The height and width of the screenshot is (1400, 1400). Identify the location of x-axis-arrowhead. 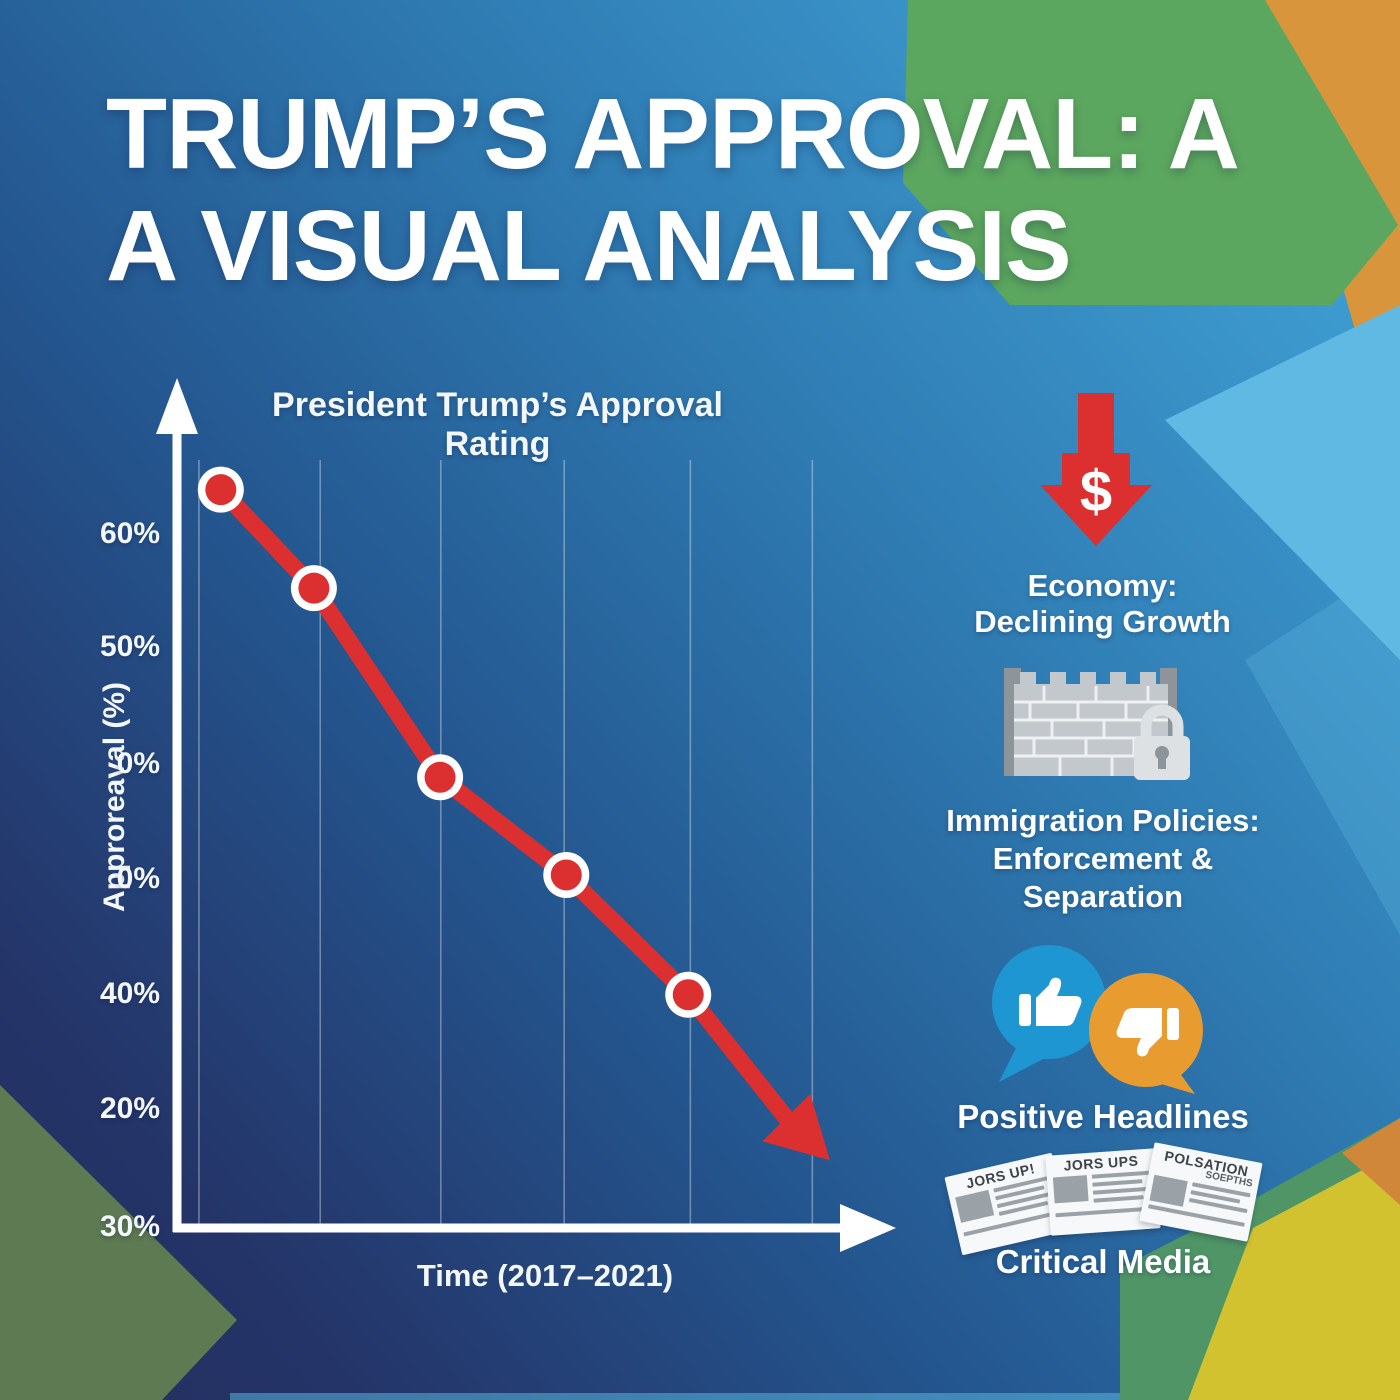
(868, 1228).